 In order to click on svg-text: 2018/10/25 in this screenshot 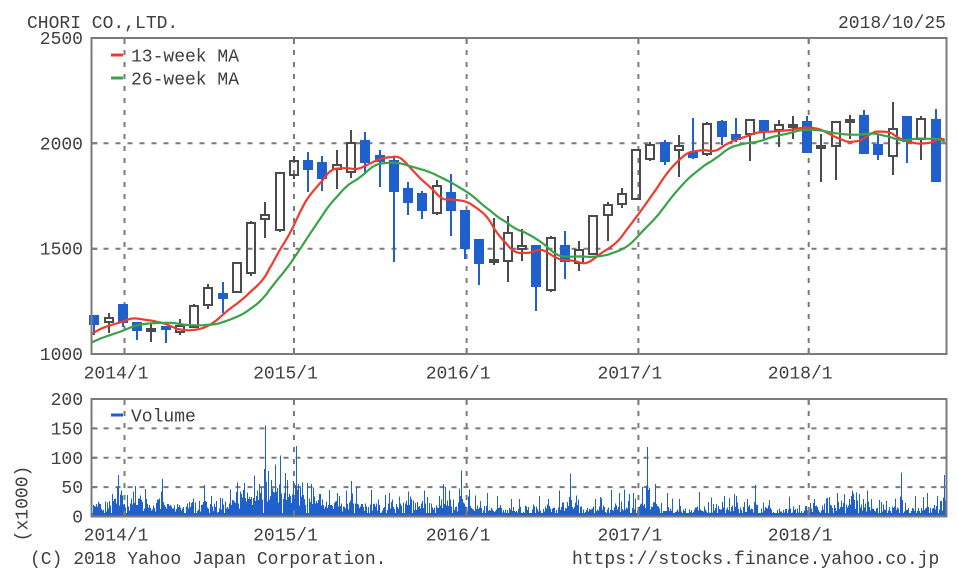, I will do `click(892, 24)`.